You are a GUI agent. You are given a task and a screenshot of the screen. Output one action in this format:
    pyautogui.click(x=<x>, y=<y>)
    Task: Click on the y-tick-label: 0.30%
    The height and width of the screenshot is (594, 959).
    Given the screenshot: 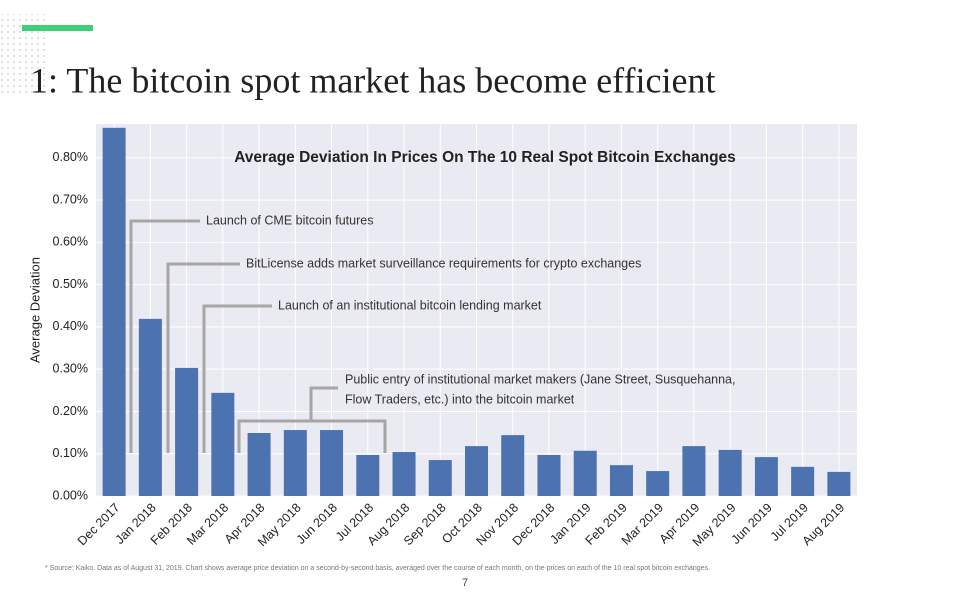 What is the action you would take?
    pyautogui.click(x=70, y=368)
    